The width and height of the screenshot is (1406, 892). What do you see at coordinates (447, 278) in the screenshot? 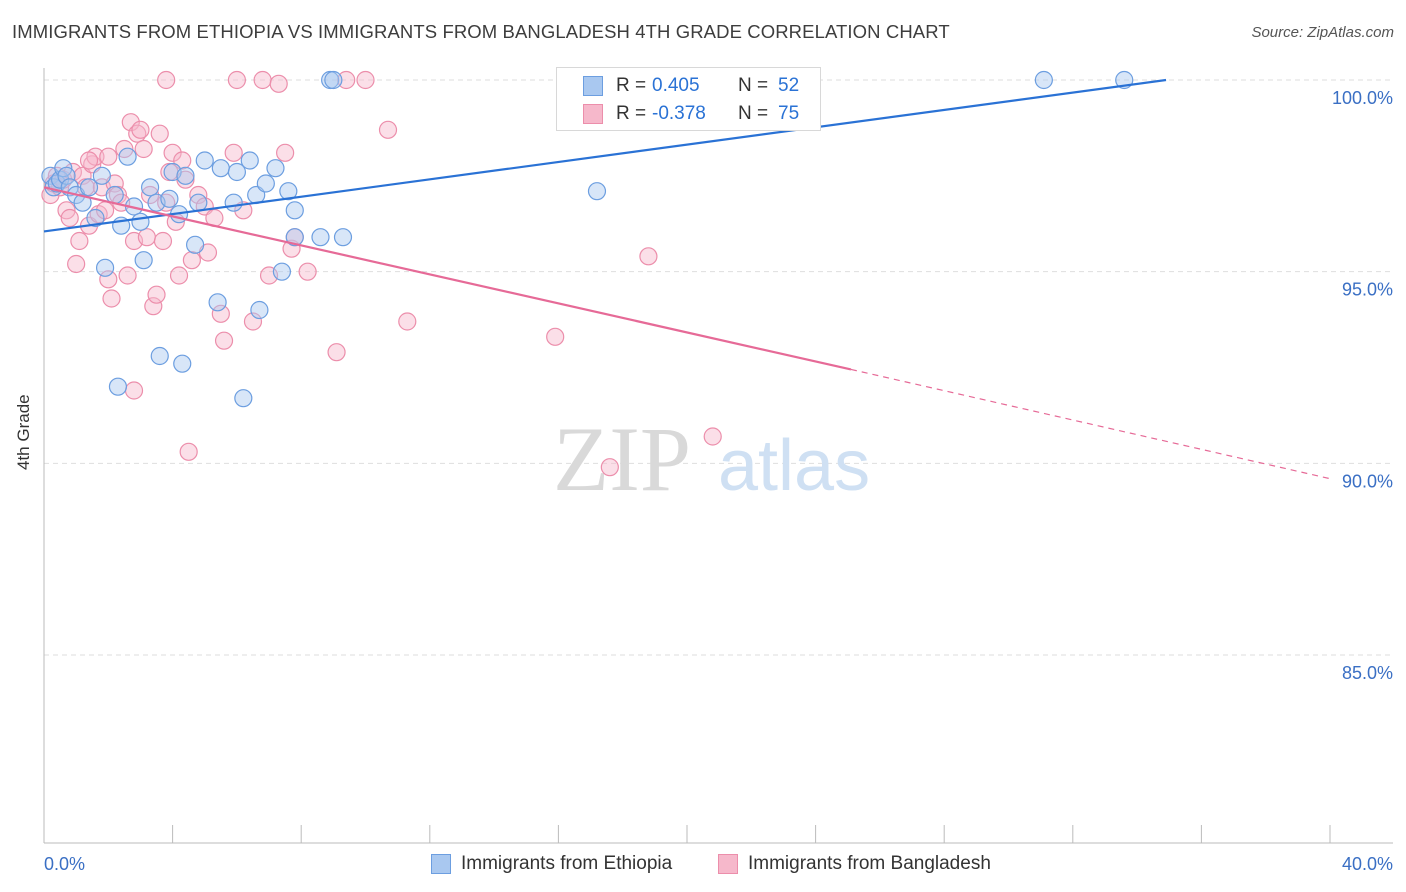
I see `pink-trend-line` at bounding box center [447, 278].